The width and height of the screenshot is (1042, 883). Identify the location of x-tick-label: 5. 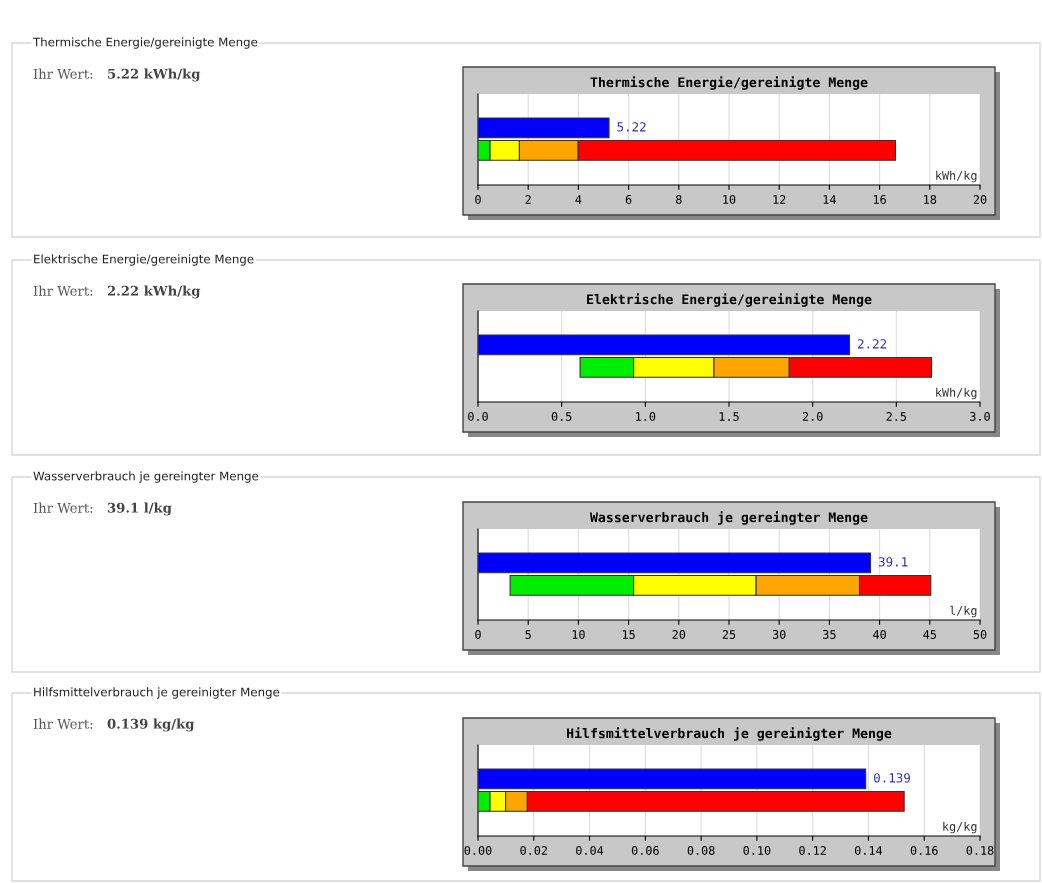
(528, 634).